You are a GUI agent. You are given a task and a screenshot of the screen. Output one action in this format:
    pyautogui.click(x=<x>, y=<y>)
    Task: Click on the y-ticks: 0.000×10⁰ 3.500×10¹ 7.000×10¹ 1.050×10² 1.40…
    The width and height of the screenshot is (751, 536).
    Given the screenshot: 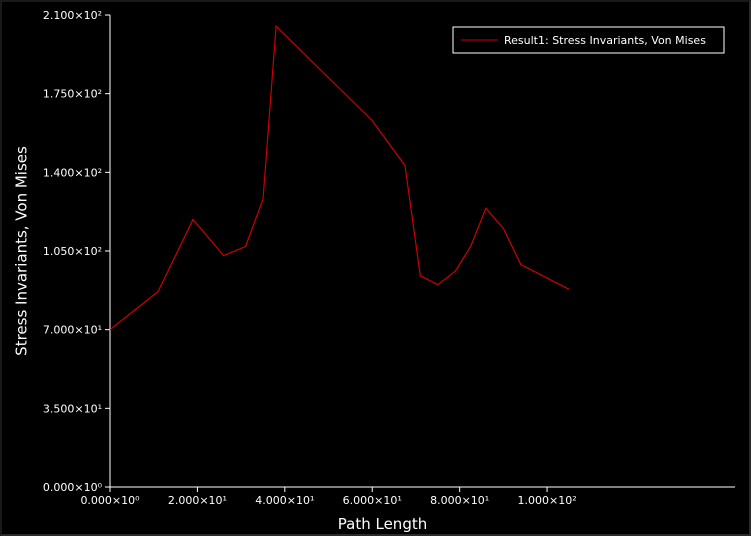 What is the action you would take?
    pyautogui.click(x=76, y=251)
    